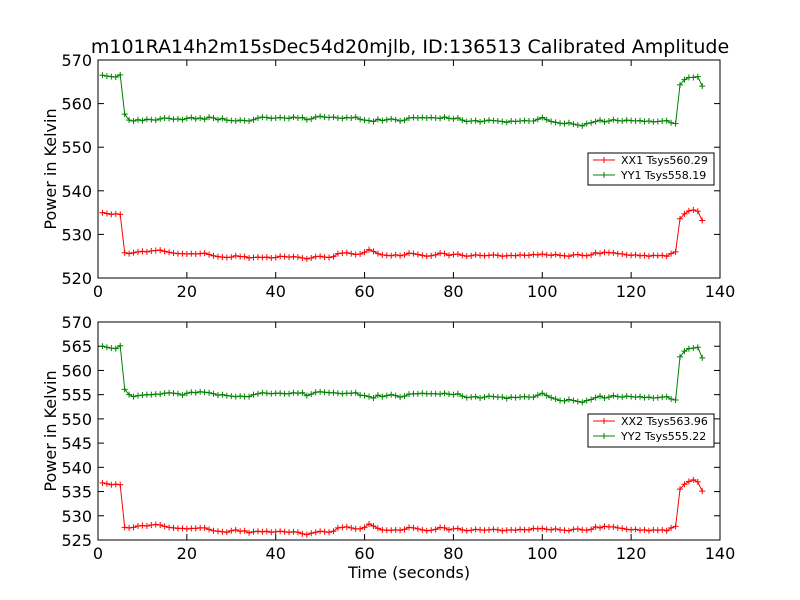 The width and height of the screenshot is (800, 600). I want to click on legend: XX1 Tsys560.29 YY1 Tsys558.19, so click(651, 169).